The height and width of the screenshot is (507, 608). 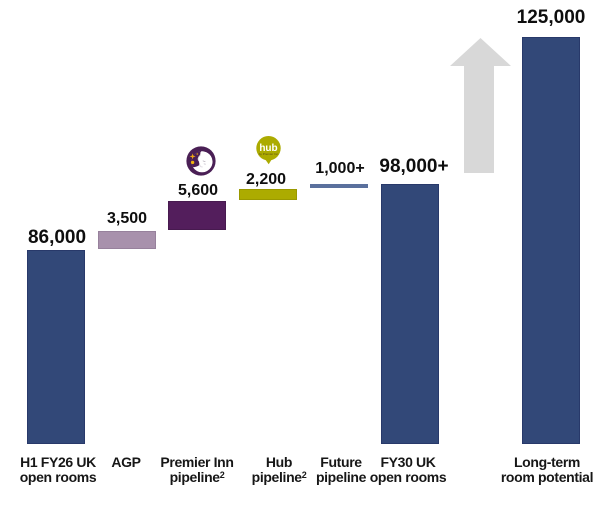 What do you see at coordinates (268, 148) in the screenshot?
I see `svg-text: hub` at bounding box center [268, 148].